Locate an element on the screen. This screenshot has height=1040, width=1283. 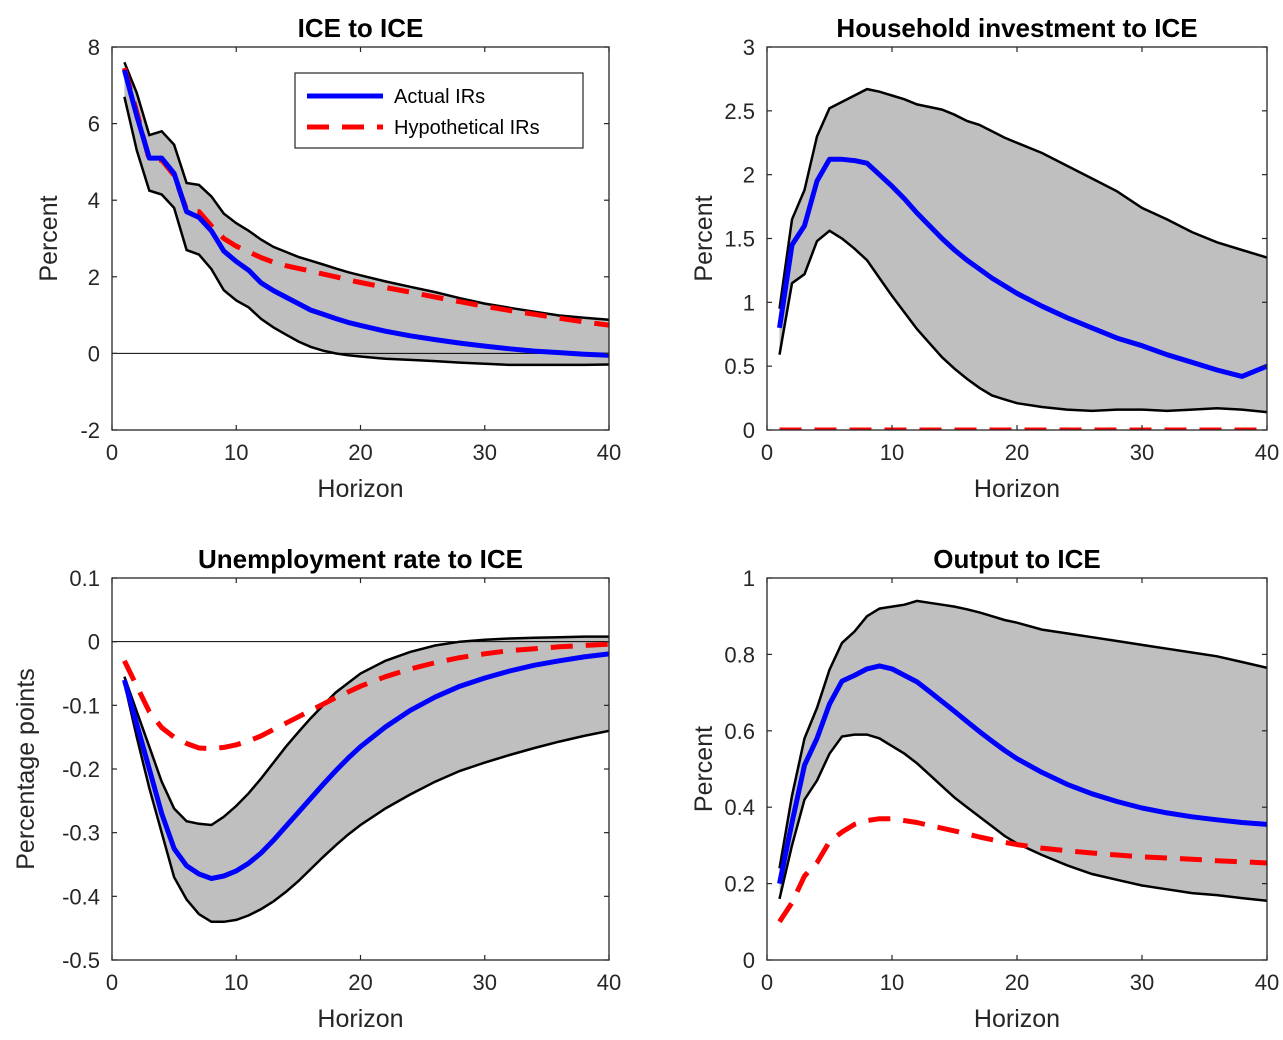
y-tick-label: 0.4 is located at coordinates (739, 807).